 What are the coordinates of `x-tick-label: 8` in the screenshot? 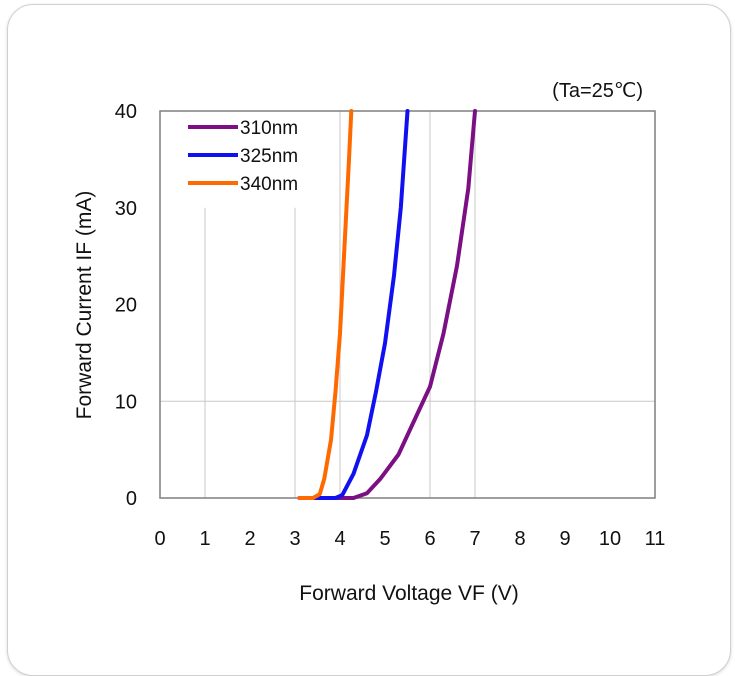 It's located at (519, 539).